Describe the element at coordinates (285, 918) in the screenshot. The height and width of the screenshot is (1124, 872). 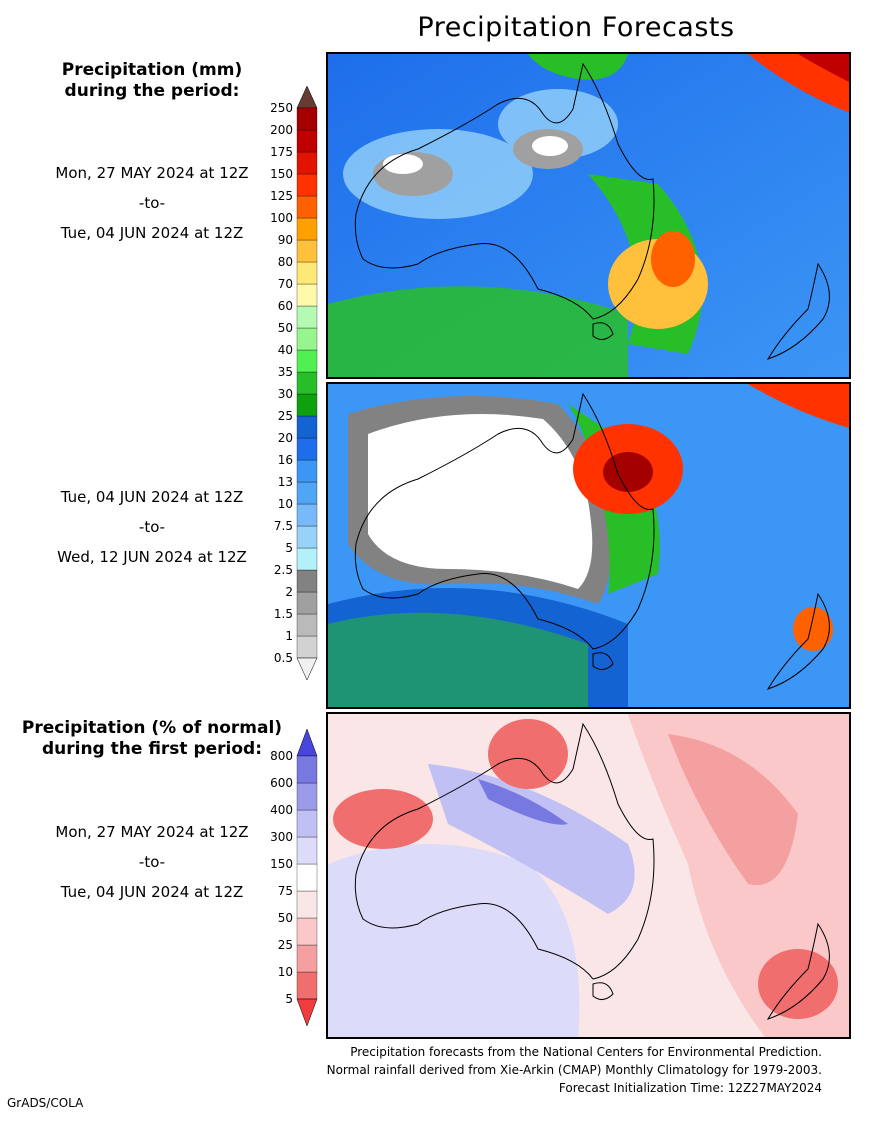
I see `legend-pct-tick-label: 50` at that location.